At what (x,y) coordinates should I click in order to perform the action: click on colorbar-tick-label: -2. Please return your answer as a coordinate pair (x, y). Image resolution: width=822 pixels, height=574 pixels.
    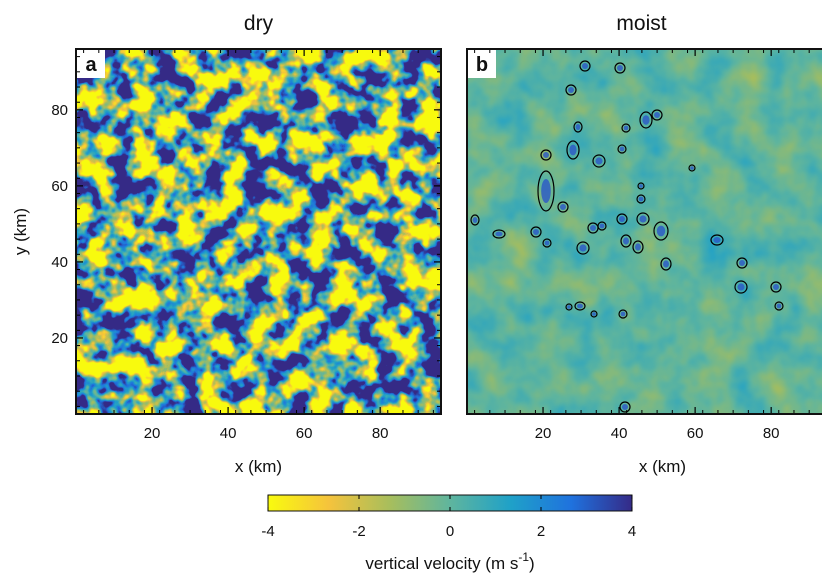
    Looking at the image, I should click on (358, 531).